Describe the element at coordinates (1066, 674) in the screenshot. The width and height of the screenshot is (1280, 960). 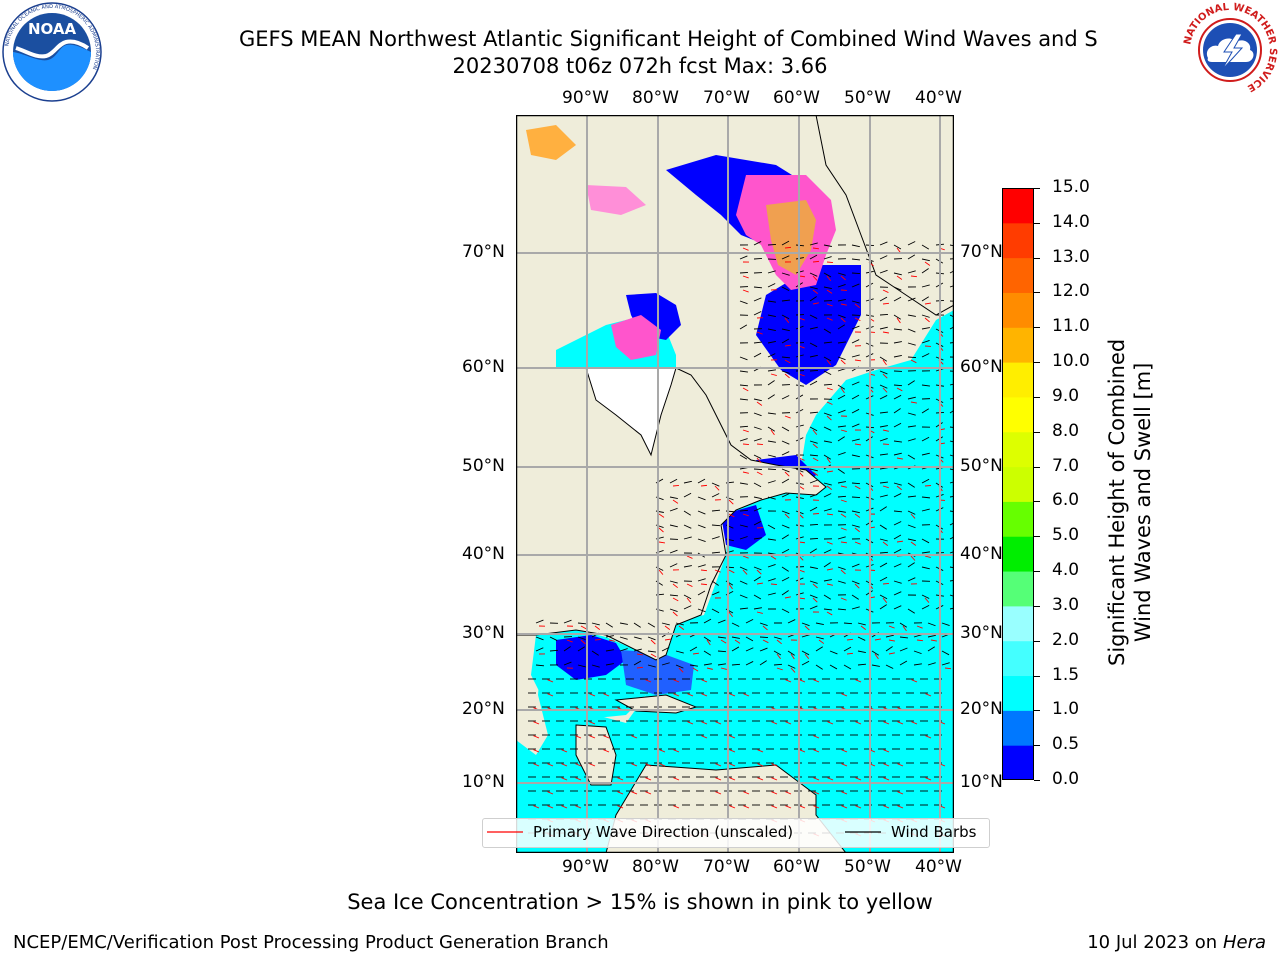
I see `colorbar-tick-label: 1.5` at that location.